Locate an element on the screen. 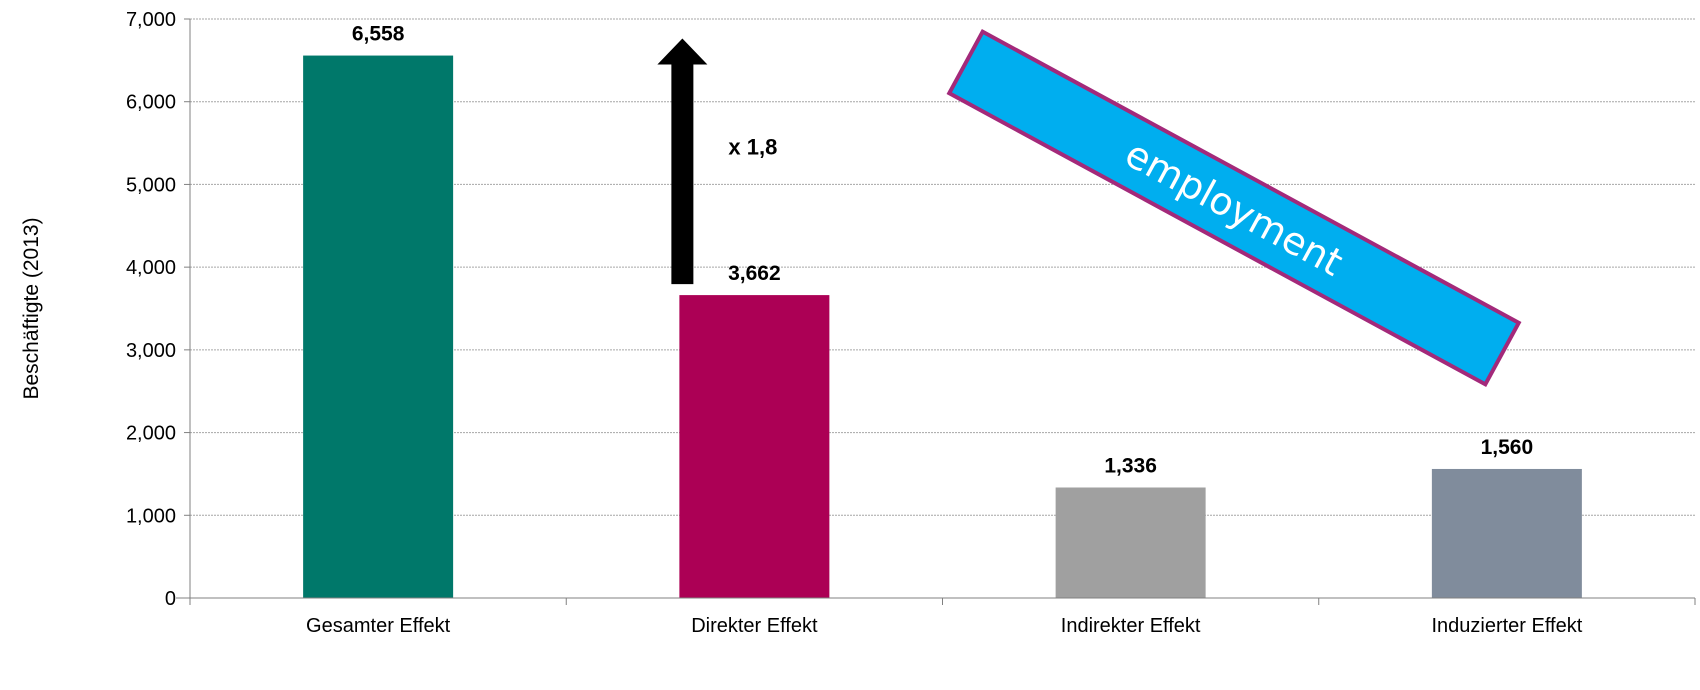 This screenshot has width=1700, height=690. data-label: 1,336 is located at coordinates (1130, 465).